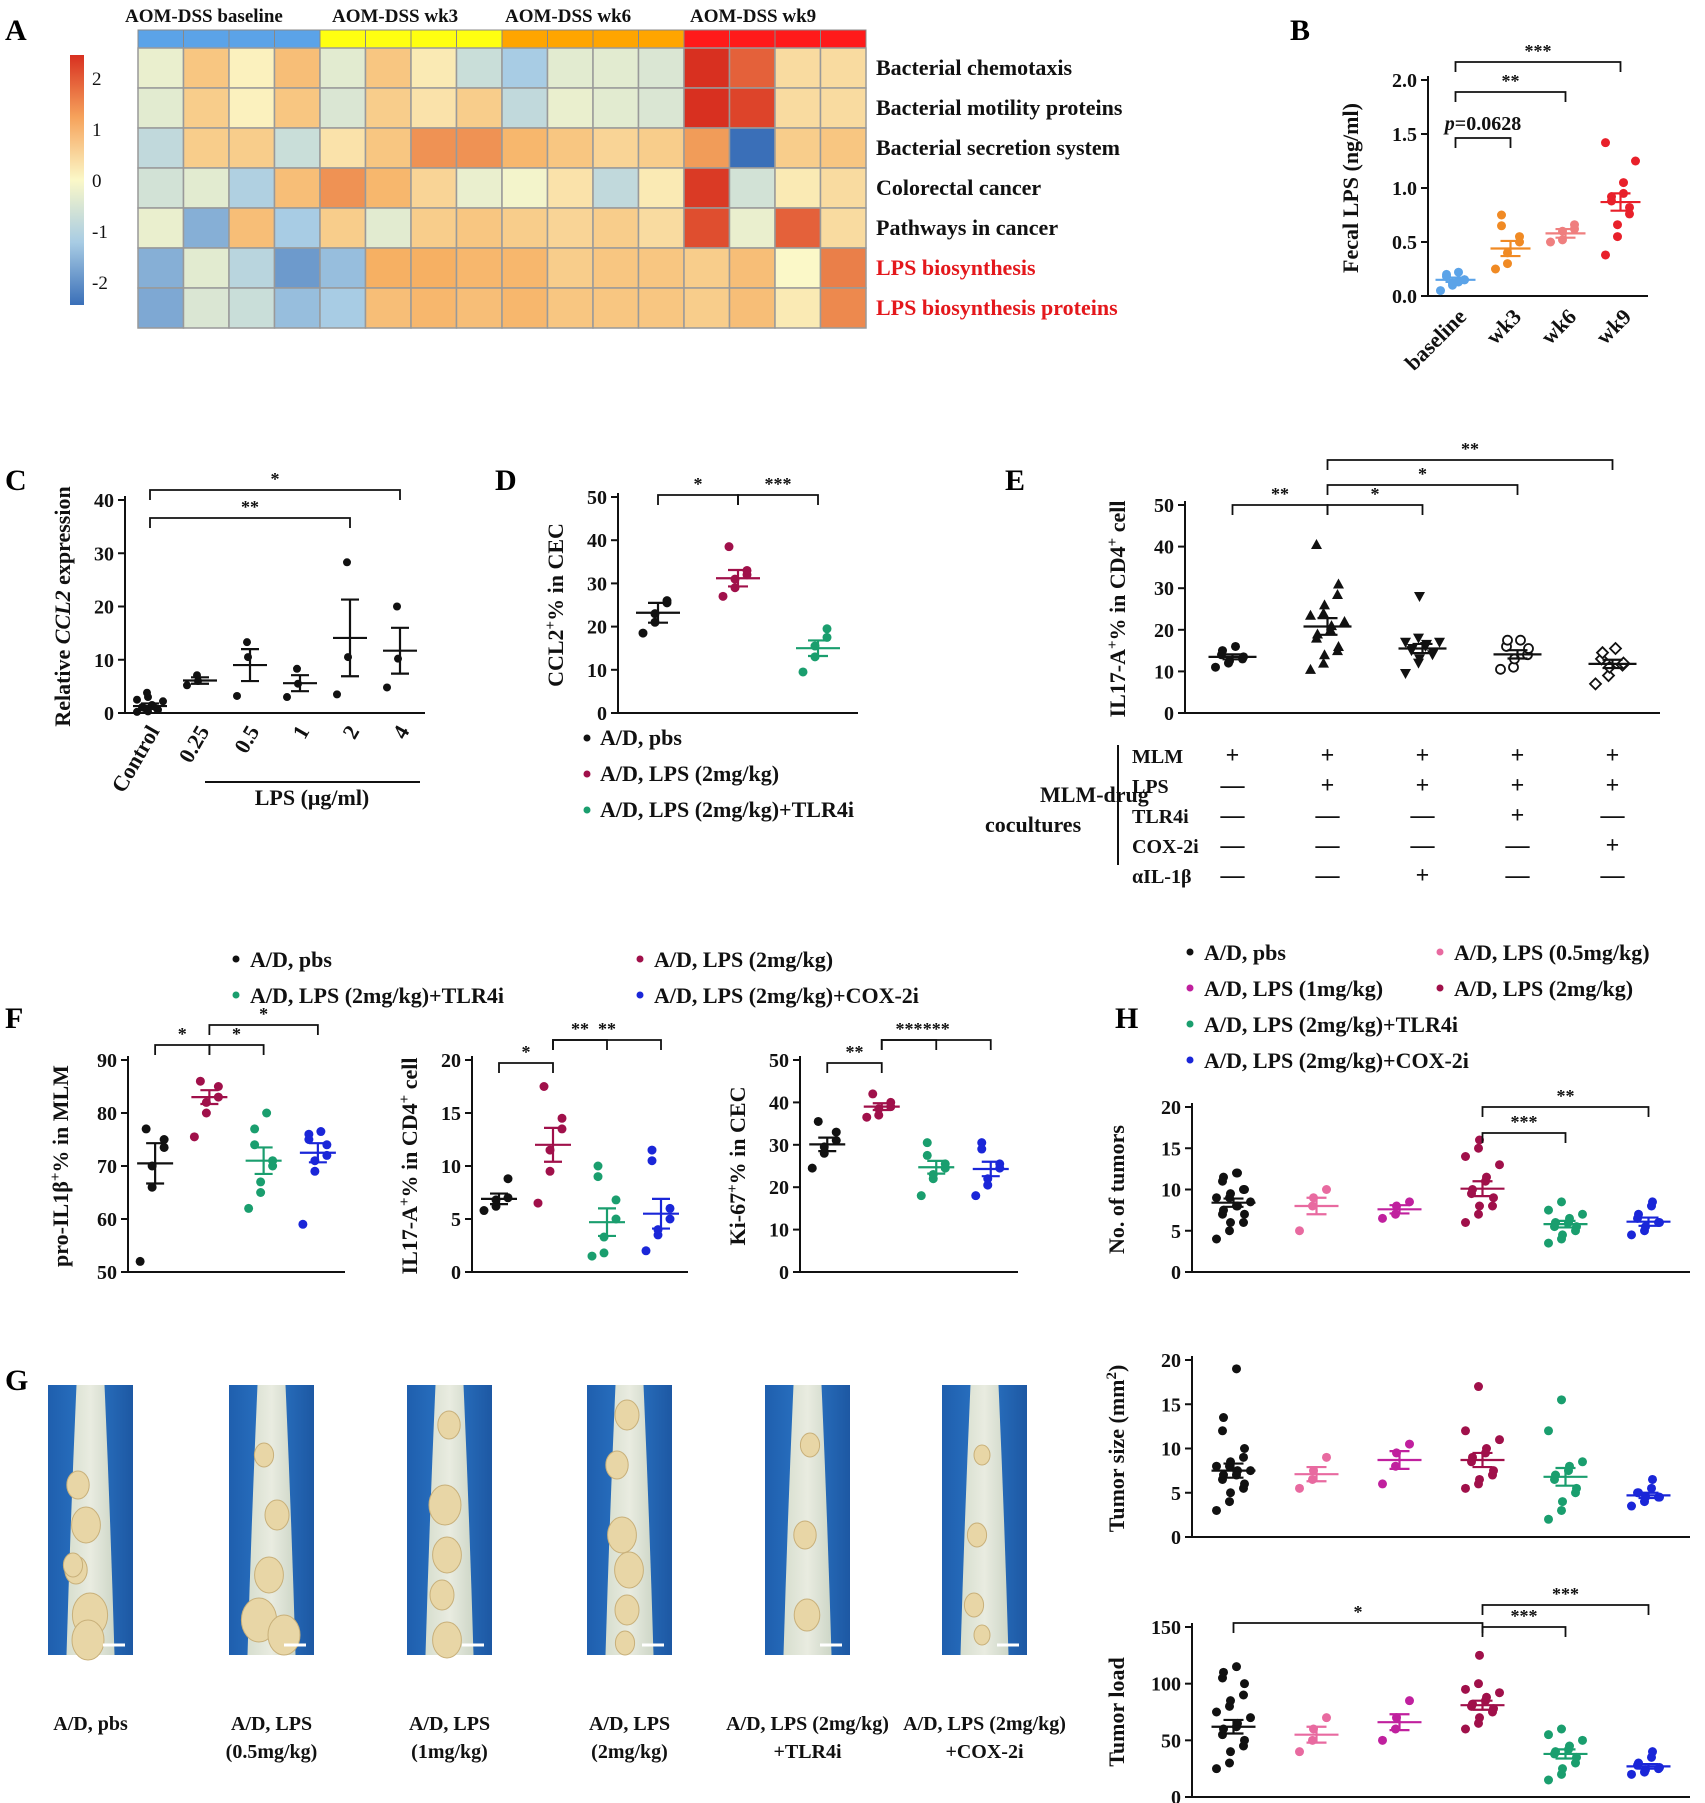 The image size is (1705, 1803). What do you see at coordinates (107, 1061) in the screenshot?
I see `y-tick-label: 90` at bounding box center [107, 1061].